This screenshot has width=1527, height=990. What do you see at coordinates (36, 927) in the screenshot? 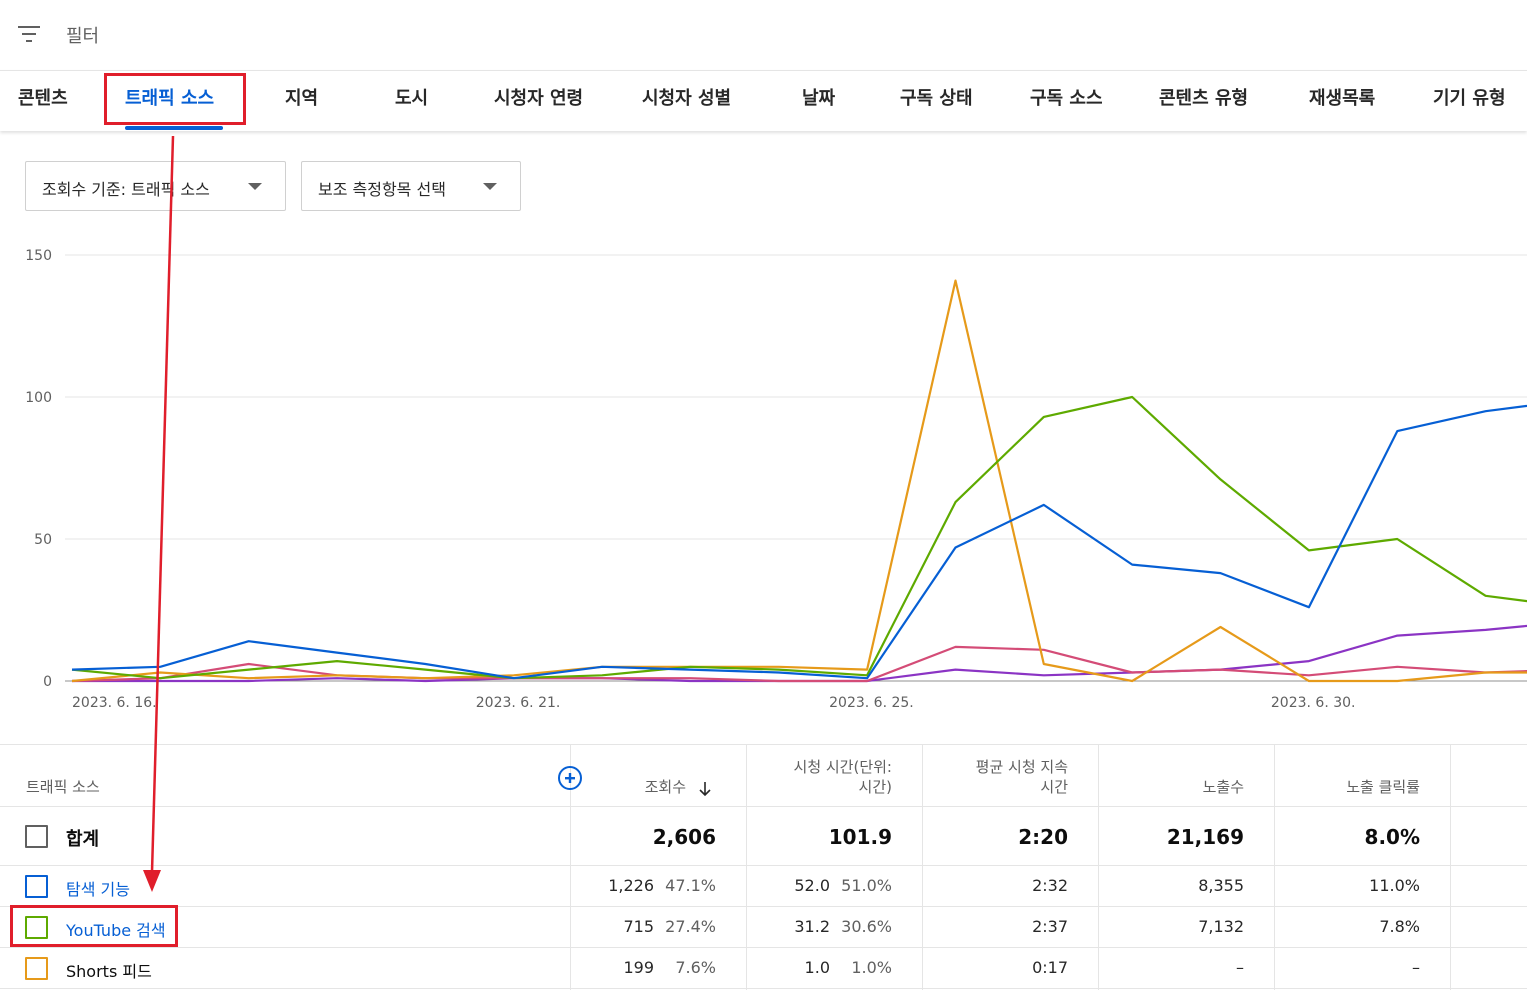
I see `row-checkbox-youtube-search` at bounding box center [36, 927].